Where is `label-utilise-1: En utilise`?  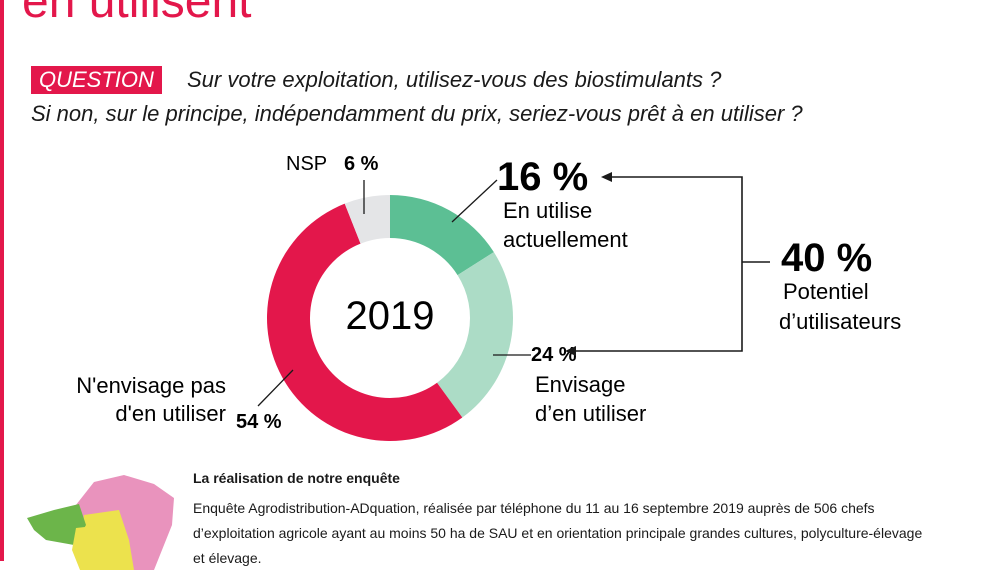 label-utilise-1: En utilise is located at coordinates (547, 210).